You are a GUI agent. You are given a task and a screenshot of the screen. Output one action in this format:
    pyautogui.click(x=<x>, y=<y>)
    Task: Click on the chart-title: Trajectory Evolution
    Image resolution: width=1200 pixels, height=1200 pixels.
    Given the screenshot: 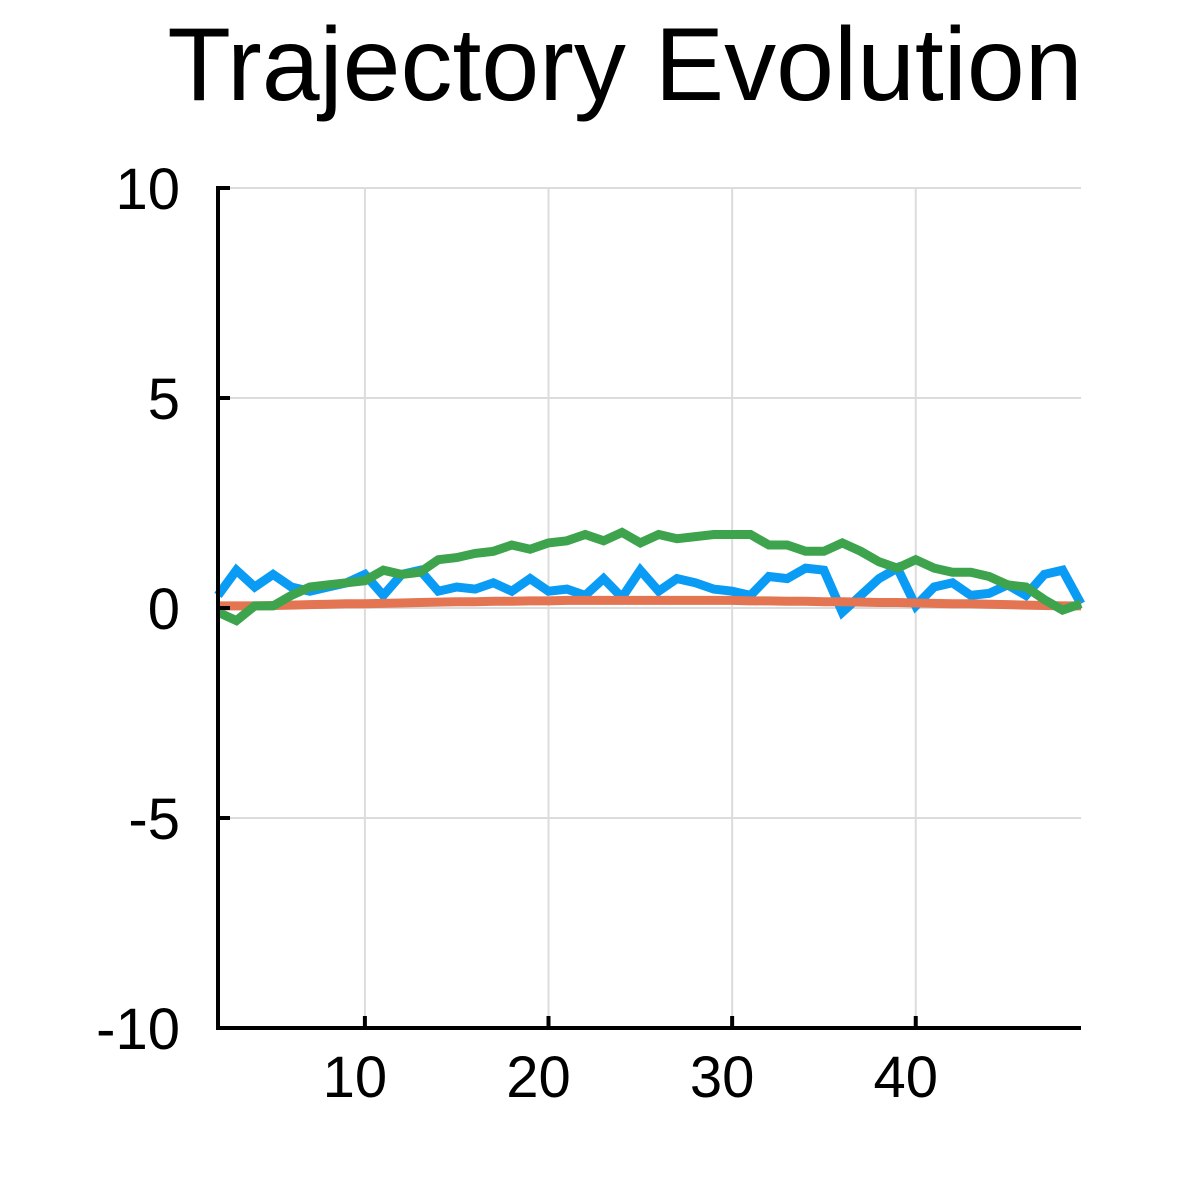 What is the action you would take?
    pyautogui.click(x=625, y=65)
    